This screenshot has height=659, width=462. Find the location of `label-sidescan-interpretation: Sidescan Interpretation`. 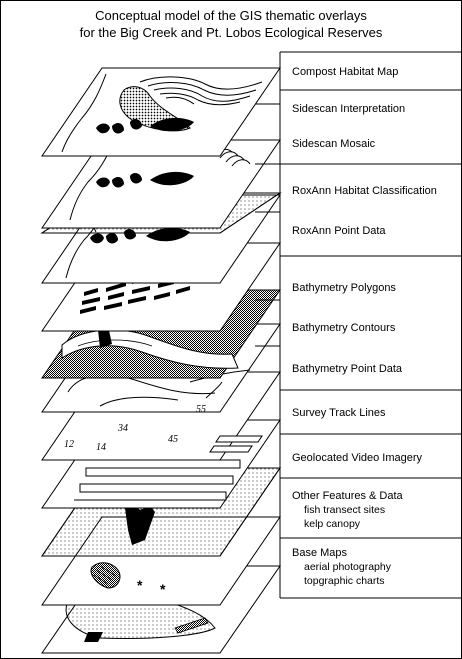

label-sidescan-interpretation: Sidescan Interpretation is located at coordinates (348, 109).